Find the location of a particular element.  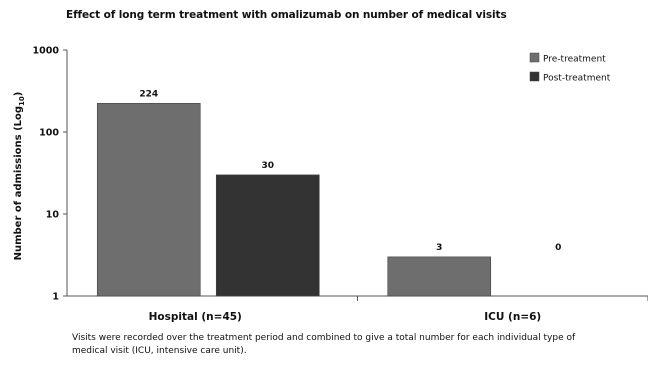

y-tick-label: 100 is located at coordinates (49, 133).